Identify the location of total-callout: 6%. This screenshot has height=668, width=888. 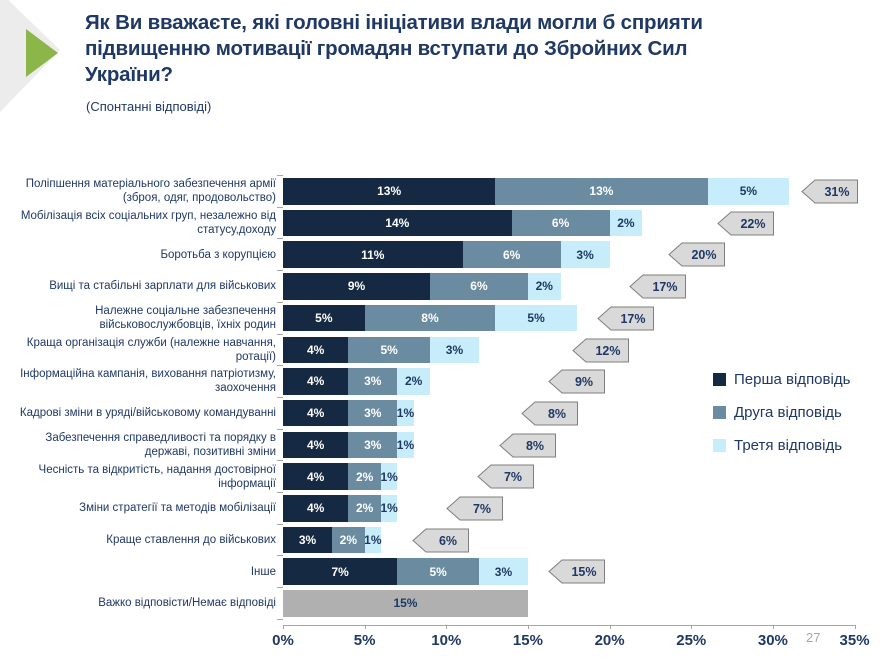
(441, 543).